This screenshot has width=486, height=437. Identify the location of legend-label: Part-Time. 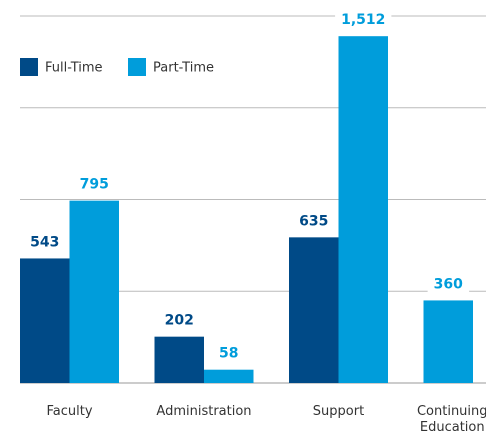
(183, 68).